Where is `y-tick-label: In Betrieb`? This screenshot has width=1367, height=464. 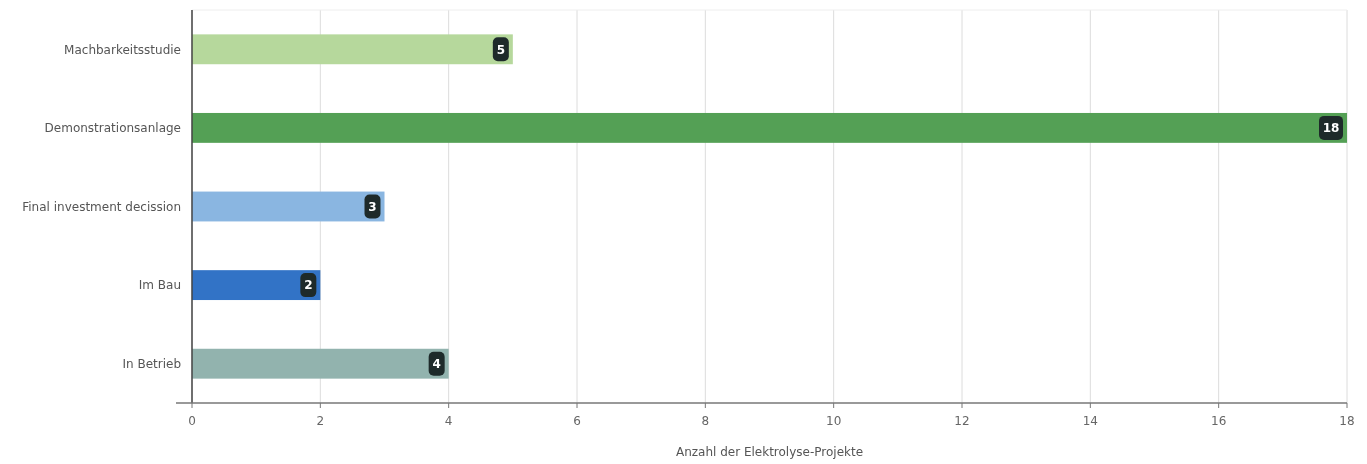
y-tick-label: In Betrieb is located at coordinates (151, 363).